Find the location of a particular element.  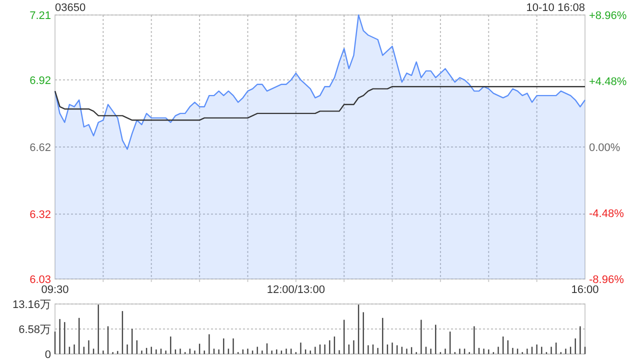

chart-title: 03650 is located at coordinates (70, 8).